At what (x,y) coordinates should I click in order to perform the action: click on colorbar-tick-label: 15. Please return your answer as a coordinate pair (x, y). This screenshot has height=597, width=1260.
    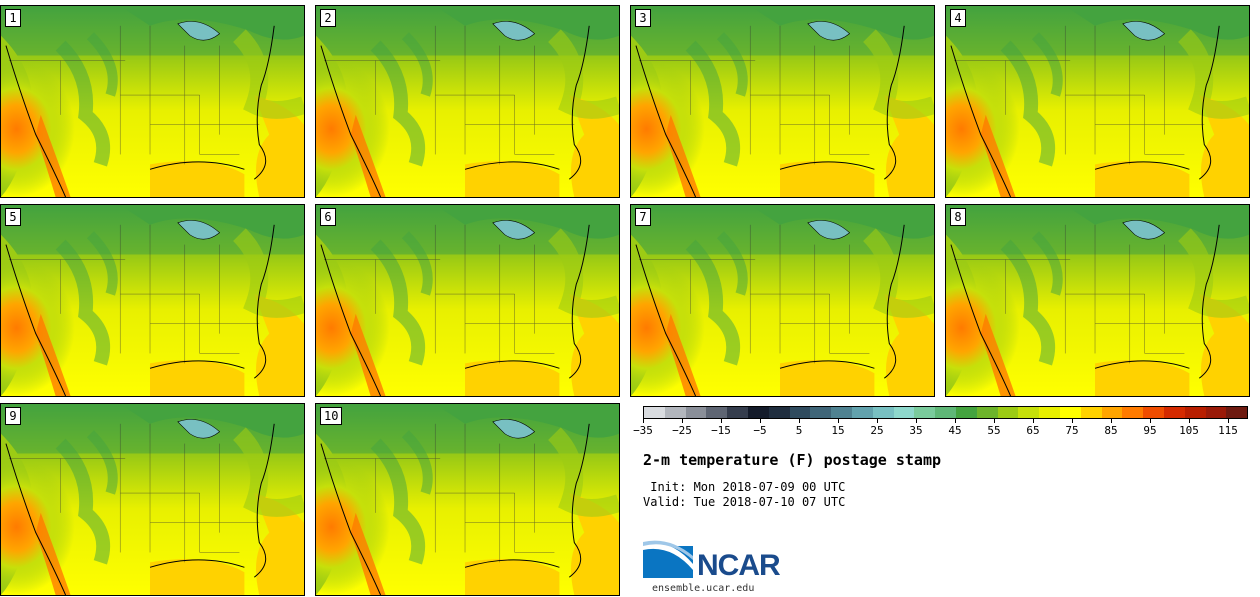
    Looking at the image, I should click on (838, 430).